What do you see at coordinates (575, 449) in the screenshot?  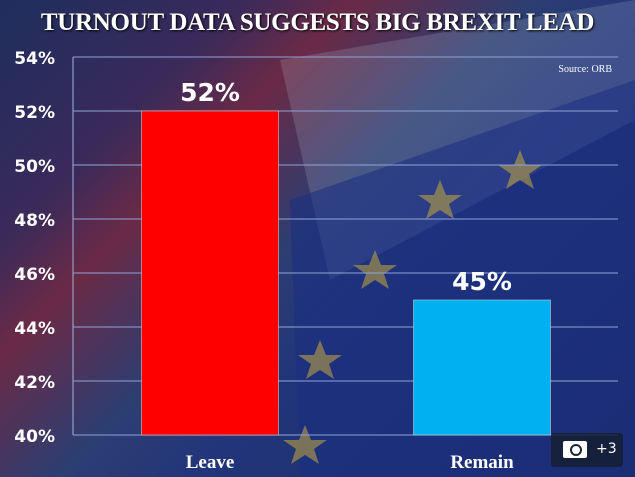 I see `camera-icon` at bounding box center [575, 449].